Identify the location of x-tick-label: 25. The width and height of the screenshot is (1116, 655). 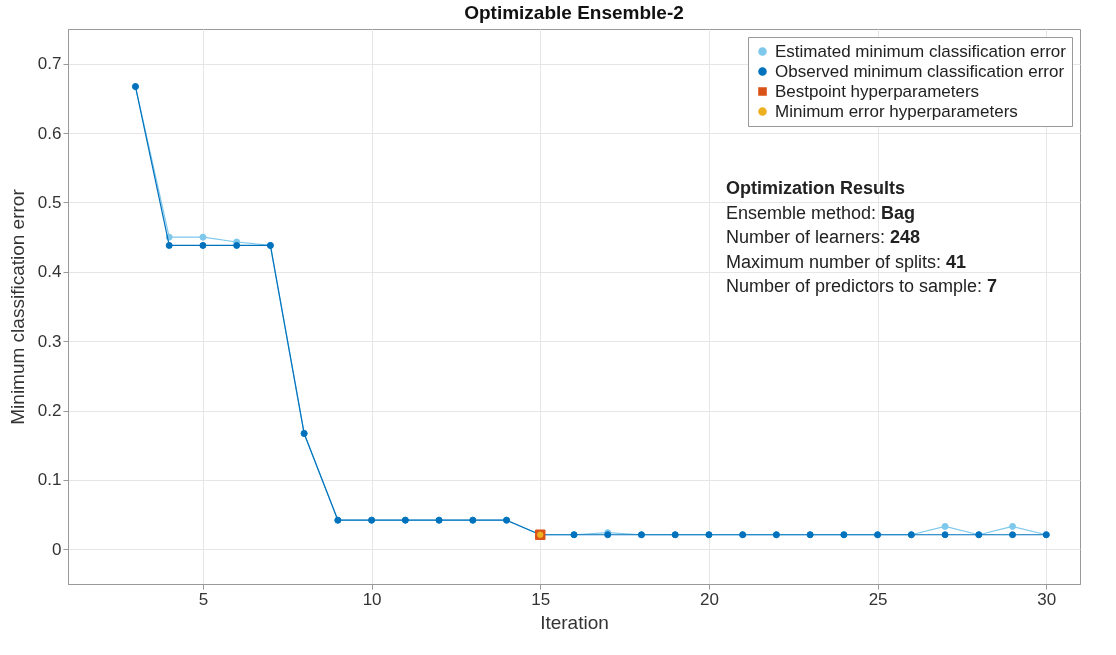
(878, 599).